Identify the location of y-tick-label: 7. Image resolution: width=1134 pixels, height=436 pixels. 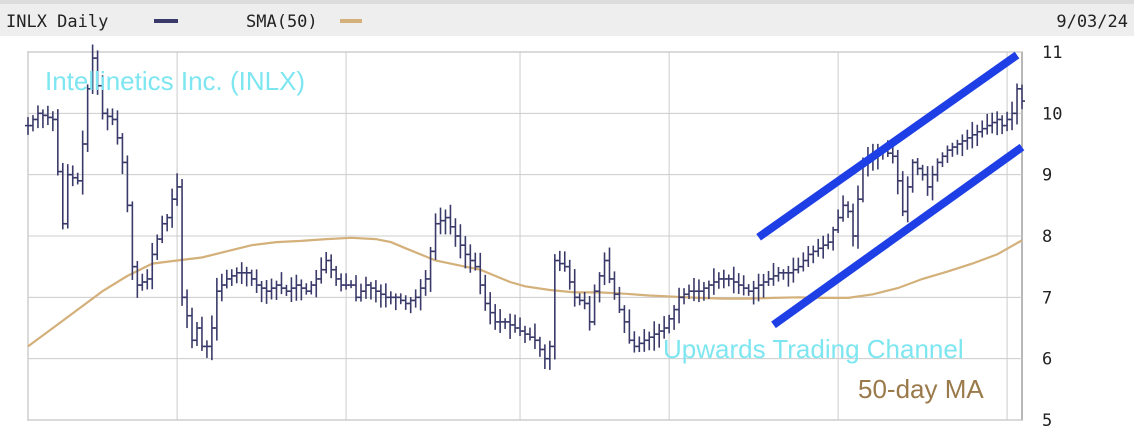
(1047, 298).